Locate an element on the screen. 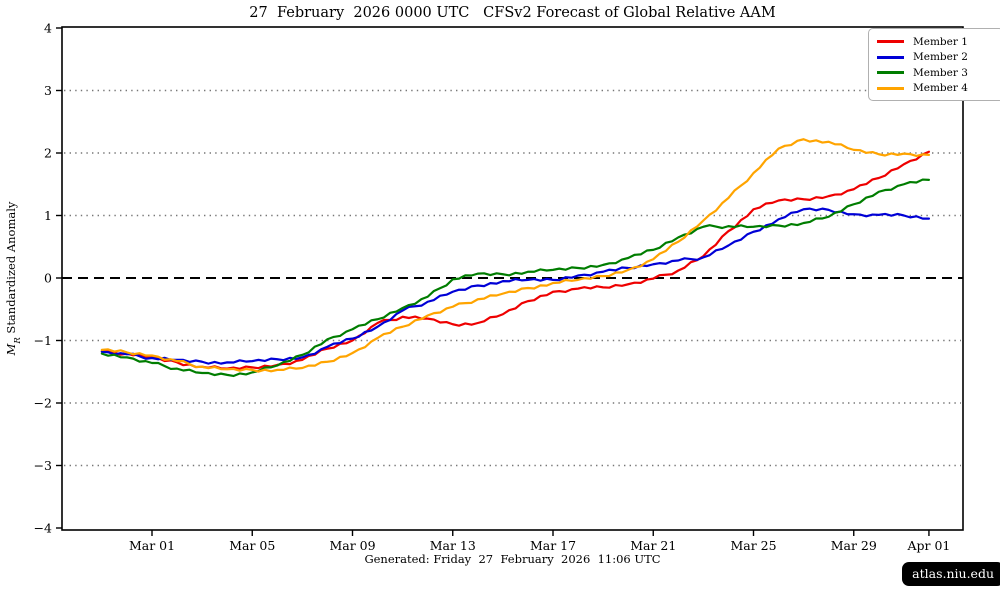 This screenshot has width=1000, height=595. svg-text: Mar 25 is located at coordinates (753, 545).